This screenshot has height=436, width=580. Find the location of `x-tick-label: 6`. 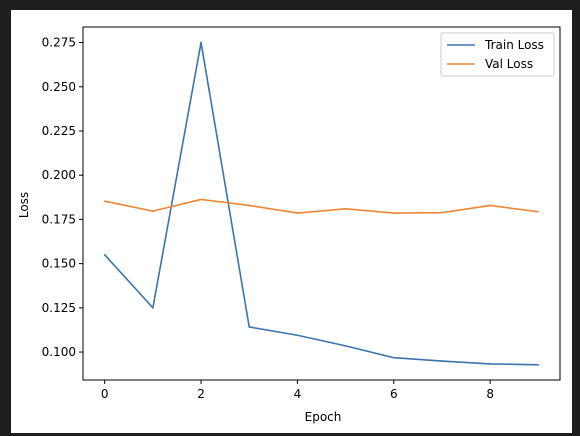

x-tick-label: 6 is located at coordinates (394, 394).